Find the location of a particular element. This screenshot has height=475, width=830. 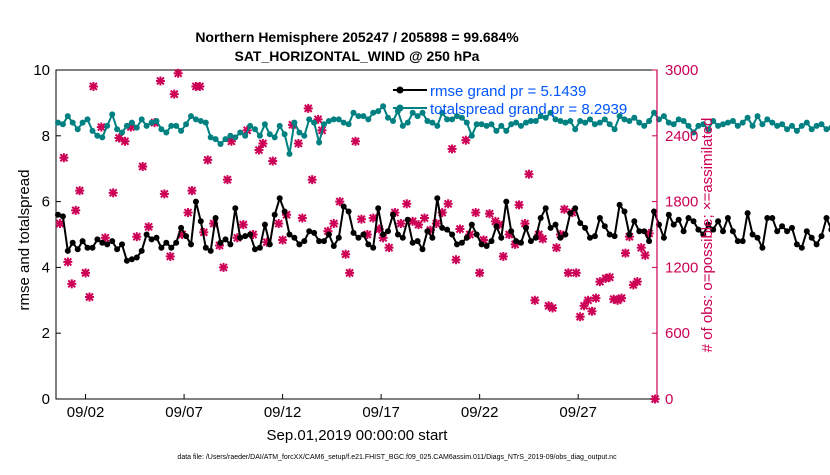

legend-rmse-label: rmse grand pr = 5.1439 is located at coordinates (508, 91).